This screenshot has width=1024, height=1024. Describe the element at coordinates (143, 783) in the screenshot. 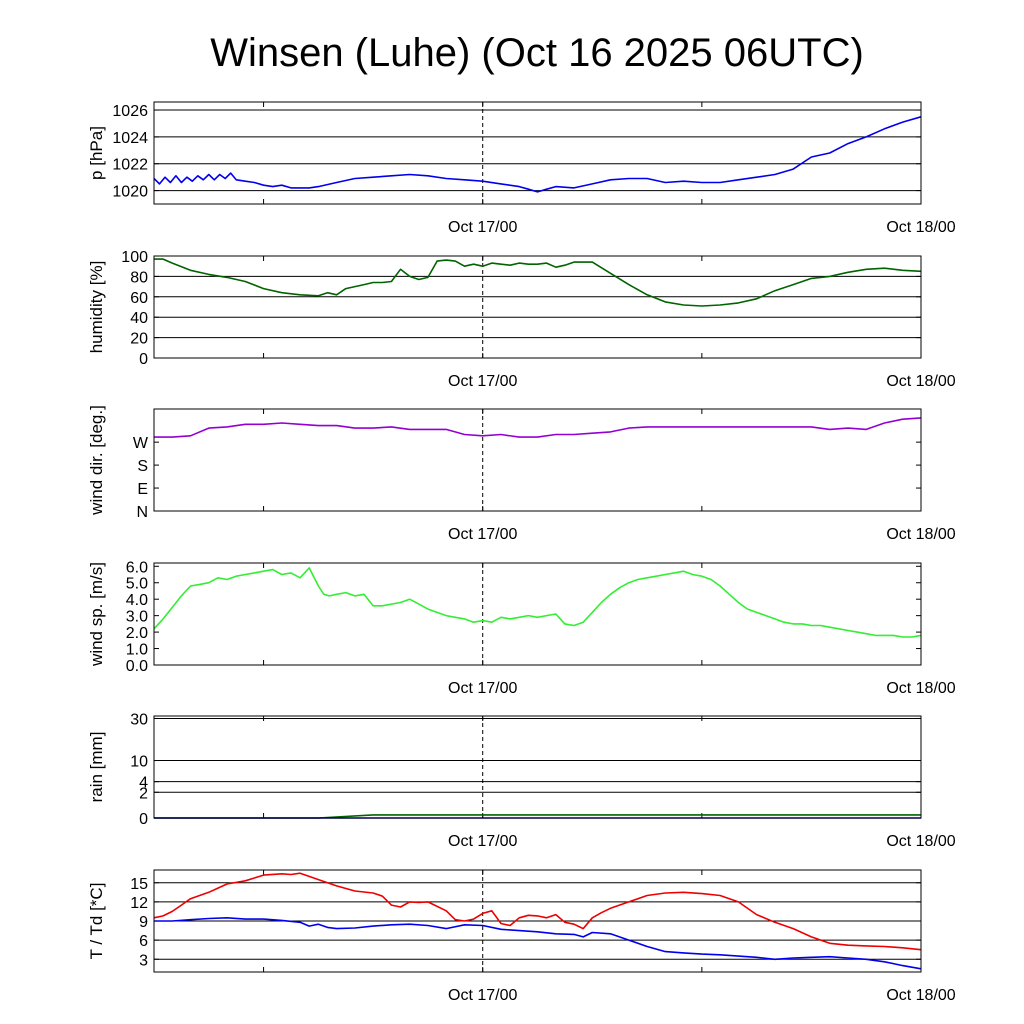

I see `ytick-label-rain-2: 4` at that location.